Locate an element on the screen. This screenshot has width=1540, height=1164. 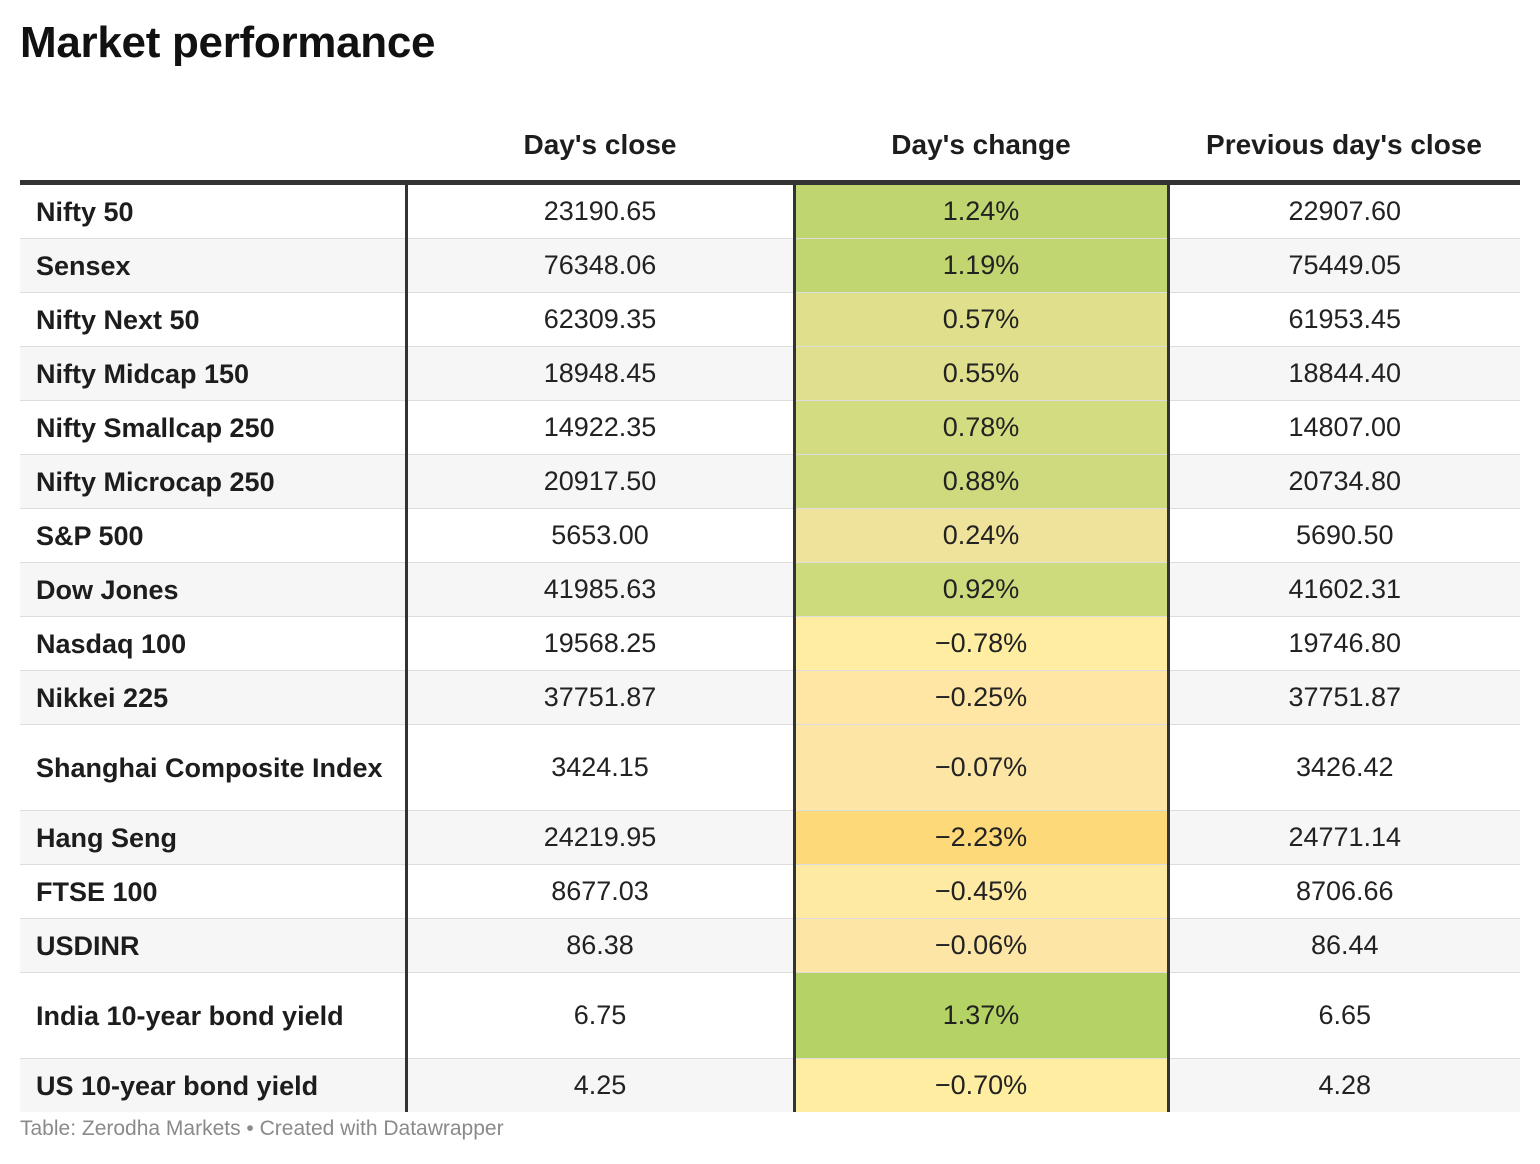
days-close-cell: 76348.06 is located at coordinates (599, 265).